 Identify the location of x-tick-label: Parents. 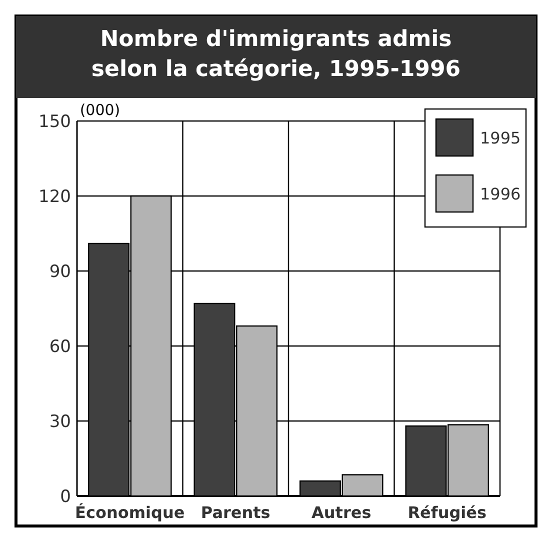
(235, 512).